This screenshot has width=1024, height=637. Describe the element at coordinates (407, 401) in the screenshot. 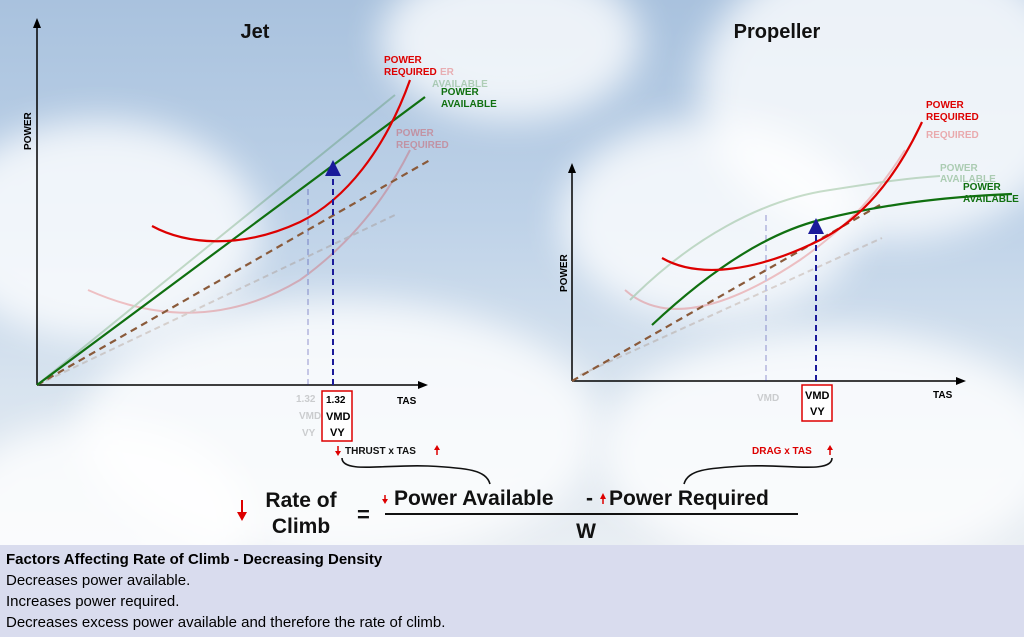

I see `jet-x-axis-label: TAS` at that location.